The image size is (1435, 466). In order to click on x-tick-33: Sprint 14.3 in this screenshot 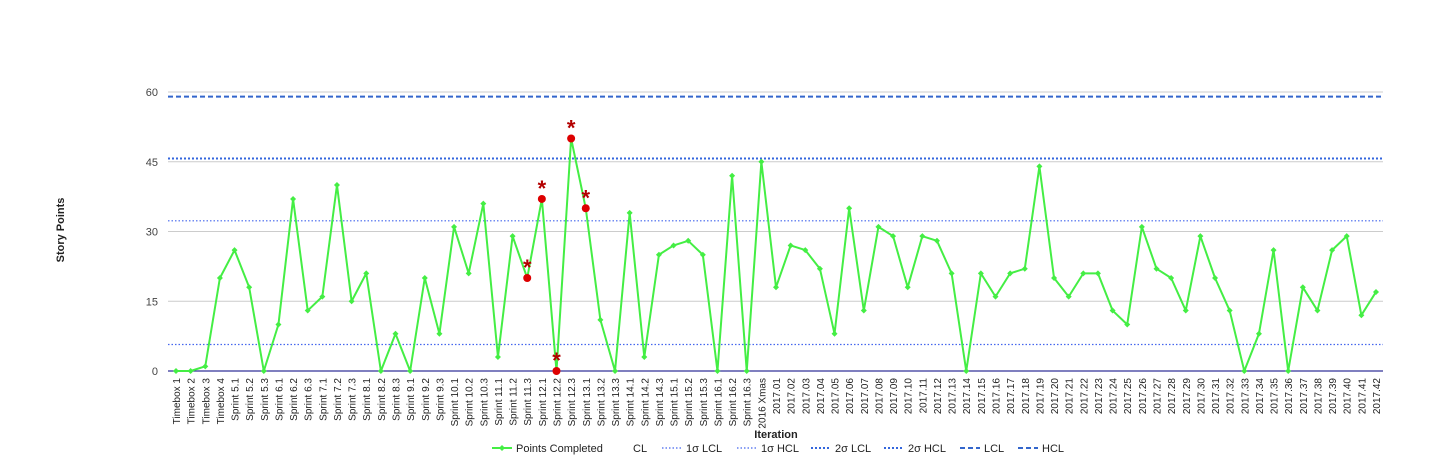, I will do `click(660, 402)`.